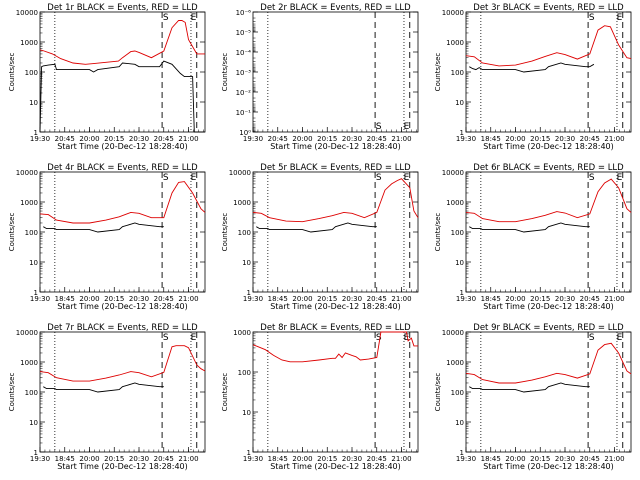 The image size is (640, 480). What do you see at coordinates (122, 168) in the screenshot?
I see `panel-title: Det 4r BLACK = Events, RED = LLD` at bounding box center [122, 168].